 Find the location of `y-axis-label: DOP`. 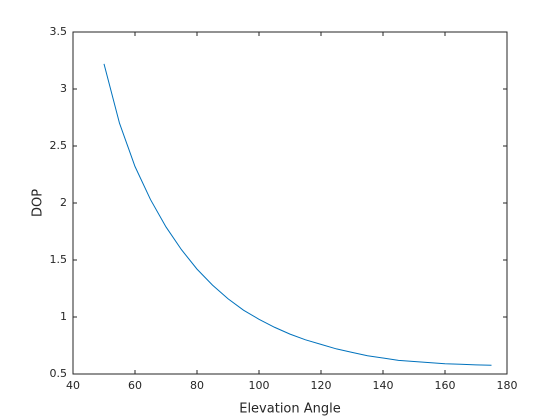

y-axis-label: DOP is located at coordinates (38, 203).